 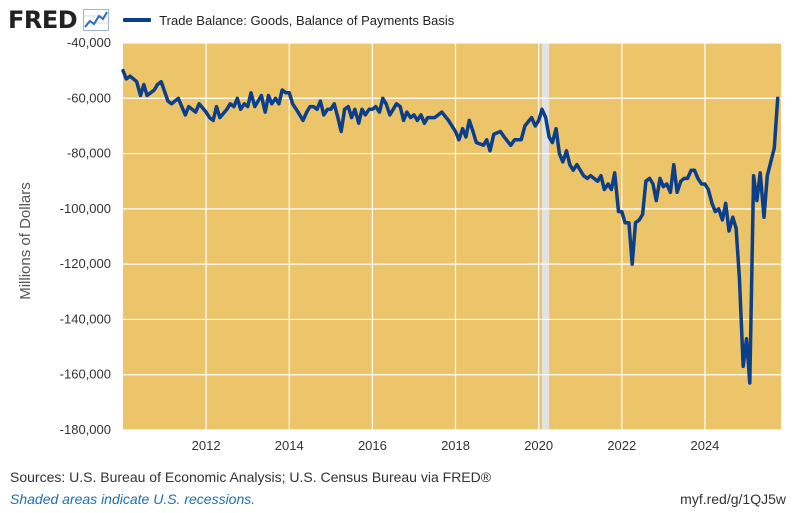 I want to click on x-tick-label-0: 2012, so click(x=206, y=445).